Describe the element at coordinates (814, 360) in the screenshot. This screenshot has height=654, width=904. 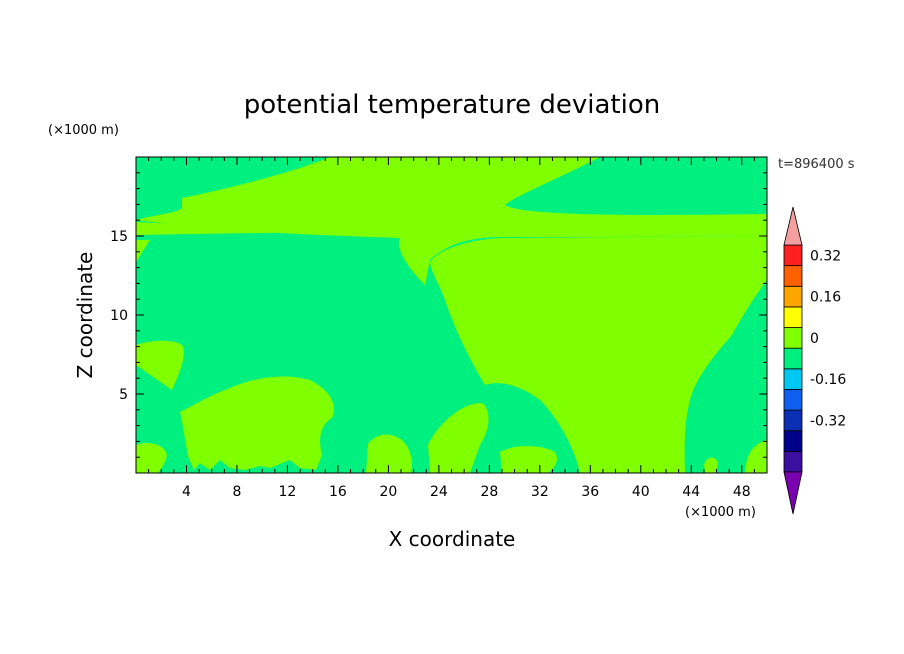
I see `colorbar: 0.32 0.16 0 -0.16 -0.32` at that location.